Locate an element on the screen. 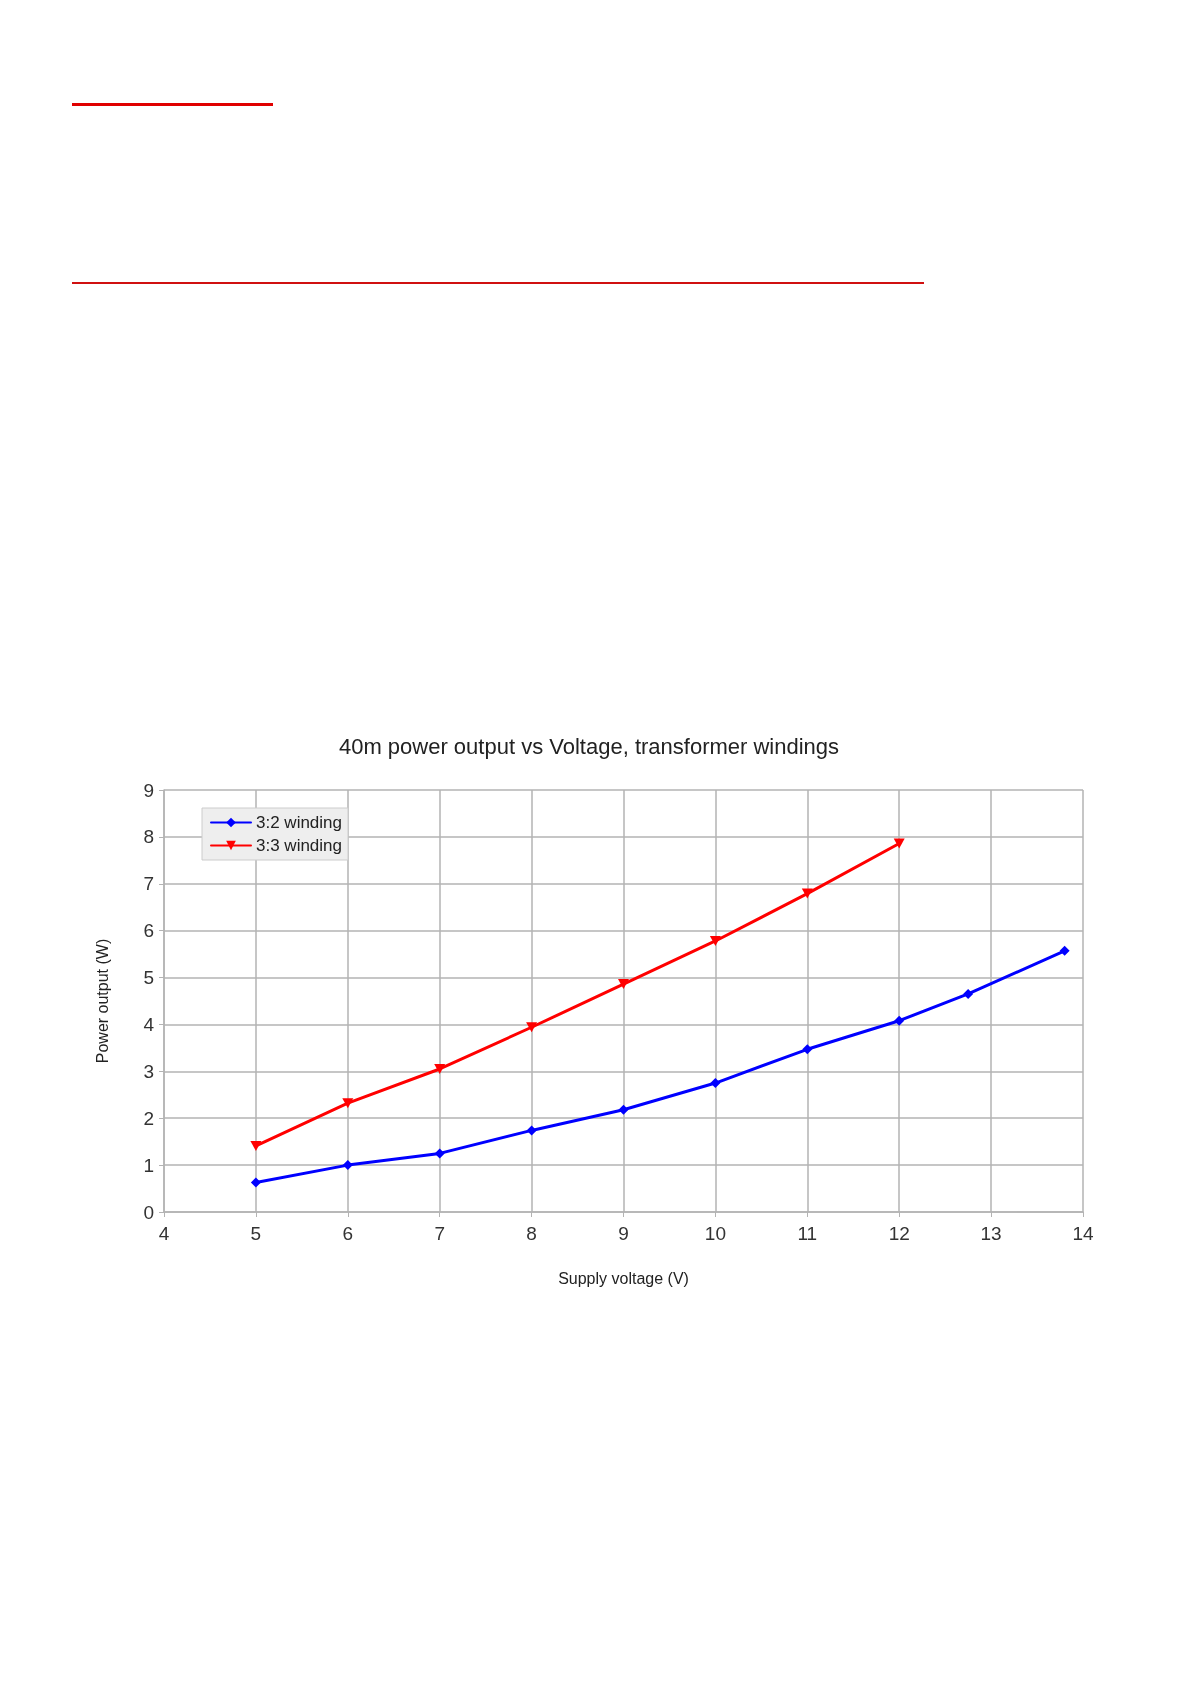  y-tick-label: 3 is located at coordinates (148, 1071).